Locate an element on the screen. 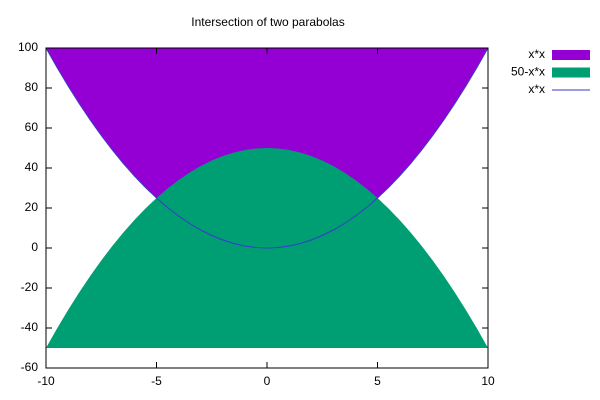  y-tick-label: 40 is located at coordinates (32, 167).